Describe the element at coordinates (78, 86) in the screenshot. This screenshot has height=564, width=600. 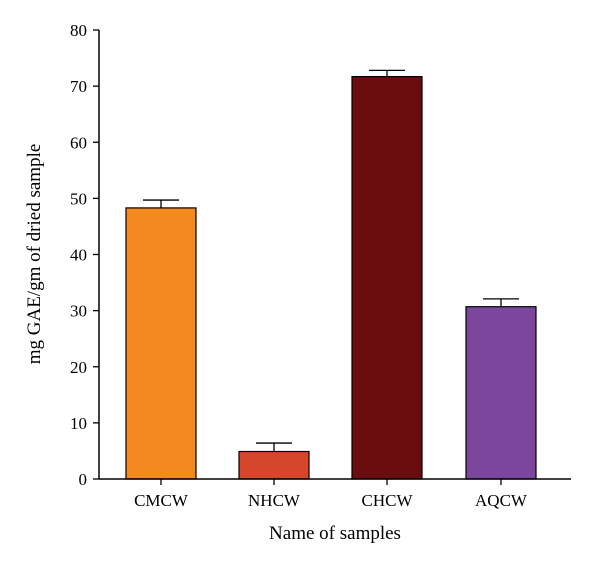
I see `y-tick-label: 70` at that location.